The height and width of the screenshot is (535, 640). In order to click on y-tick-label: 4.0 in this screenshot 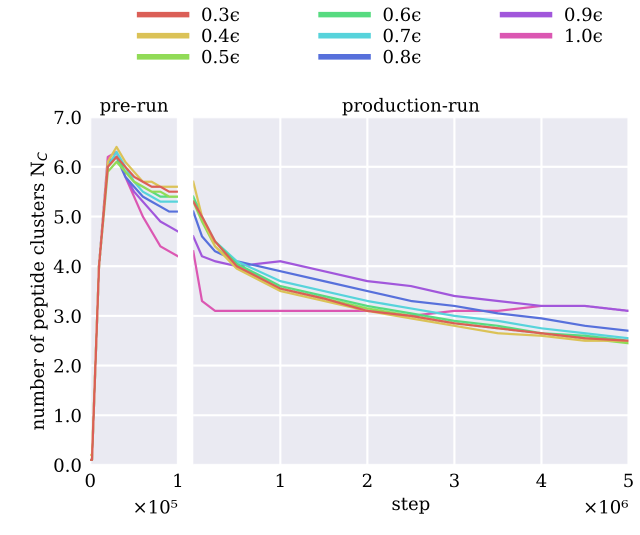, I will do `click(67, 267)`.